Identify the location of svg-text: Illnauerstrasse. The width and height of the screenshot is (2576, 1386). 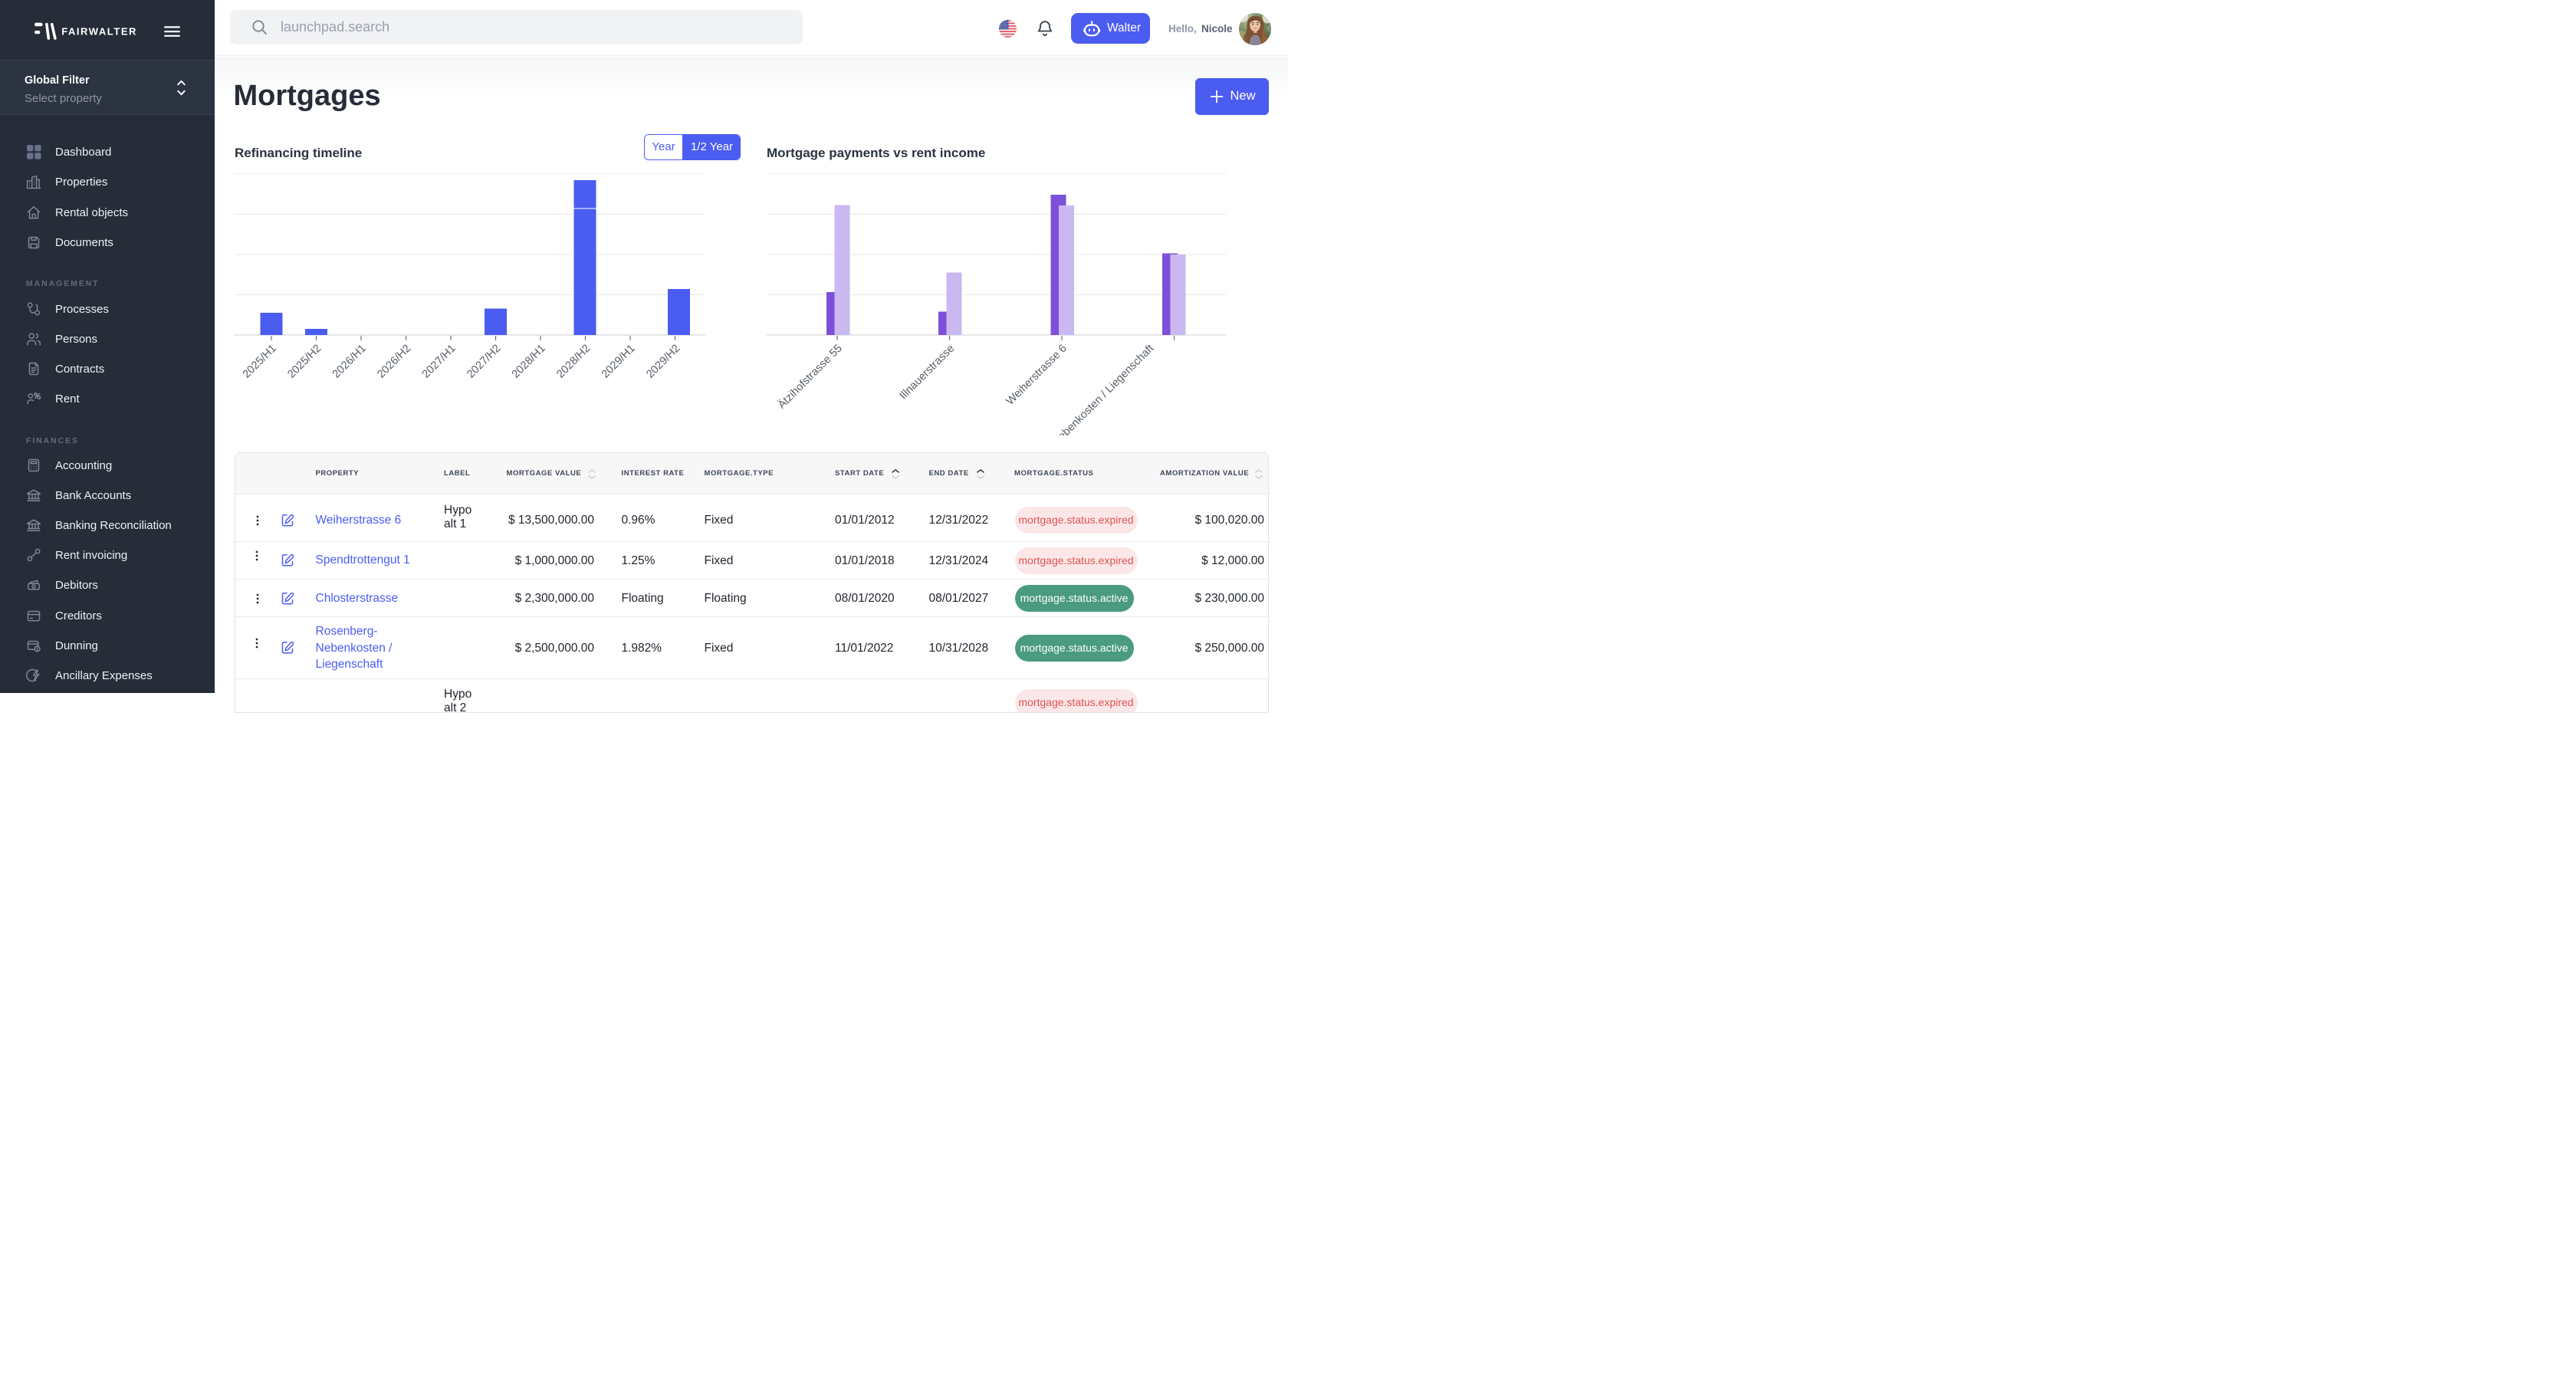
(927, 372).